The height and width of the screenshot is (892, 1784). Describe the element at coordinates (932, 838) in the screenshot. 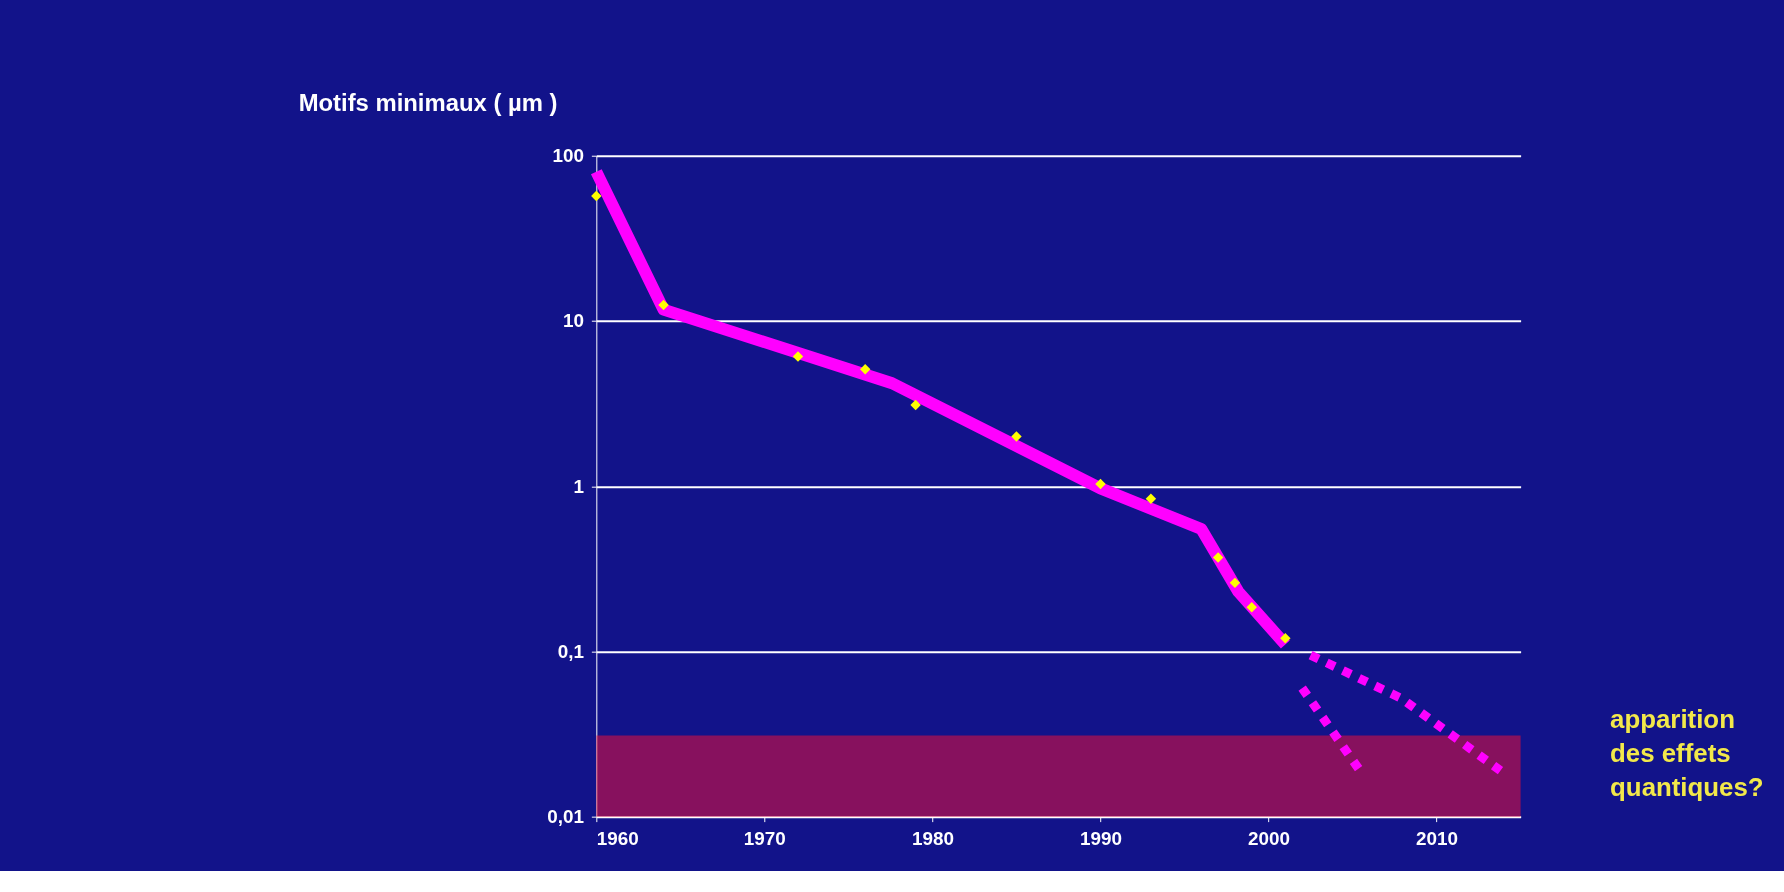

I see `x-tick-label: 1980` at that location.